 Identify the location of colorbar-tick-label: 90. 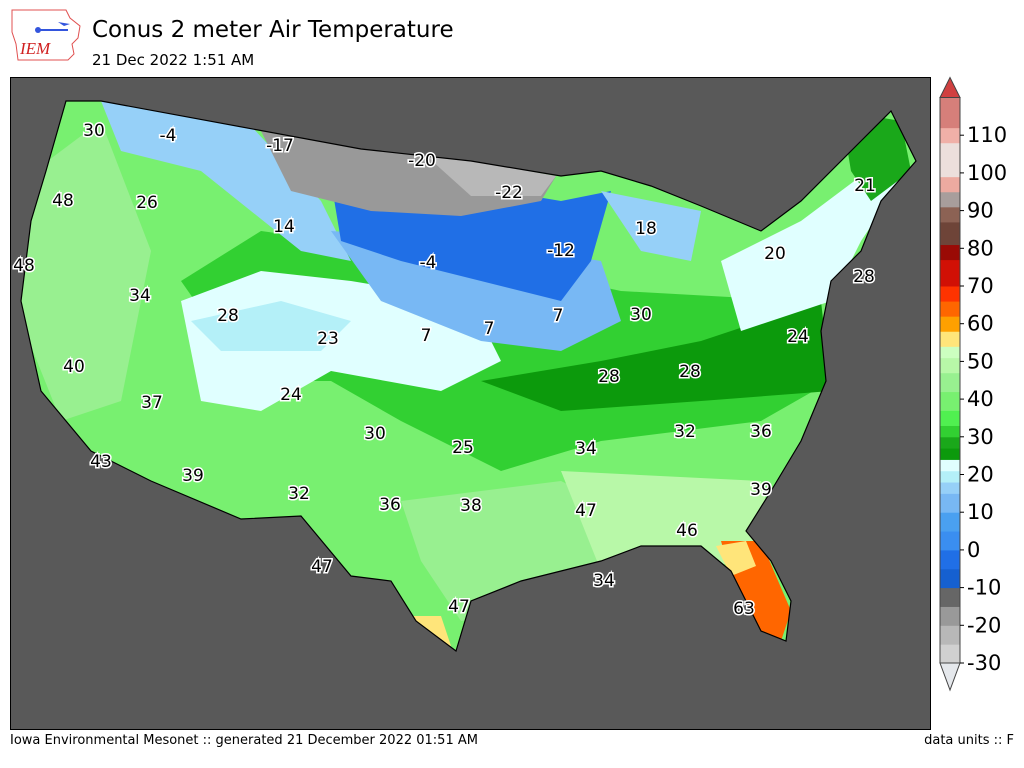
(980, 211).